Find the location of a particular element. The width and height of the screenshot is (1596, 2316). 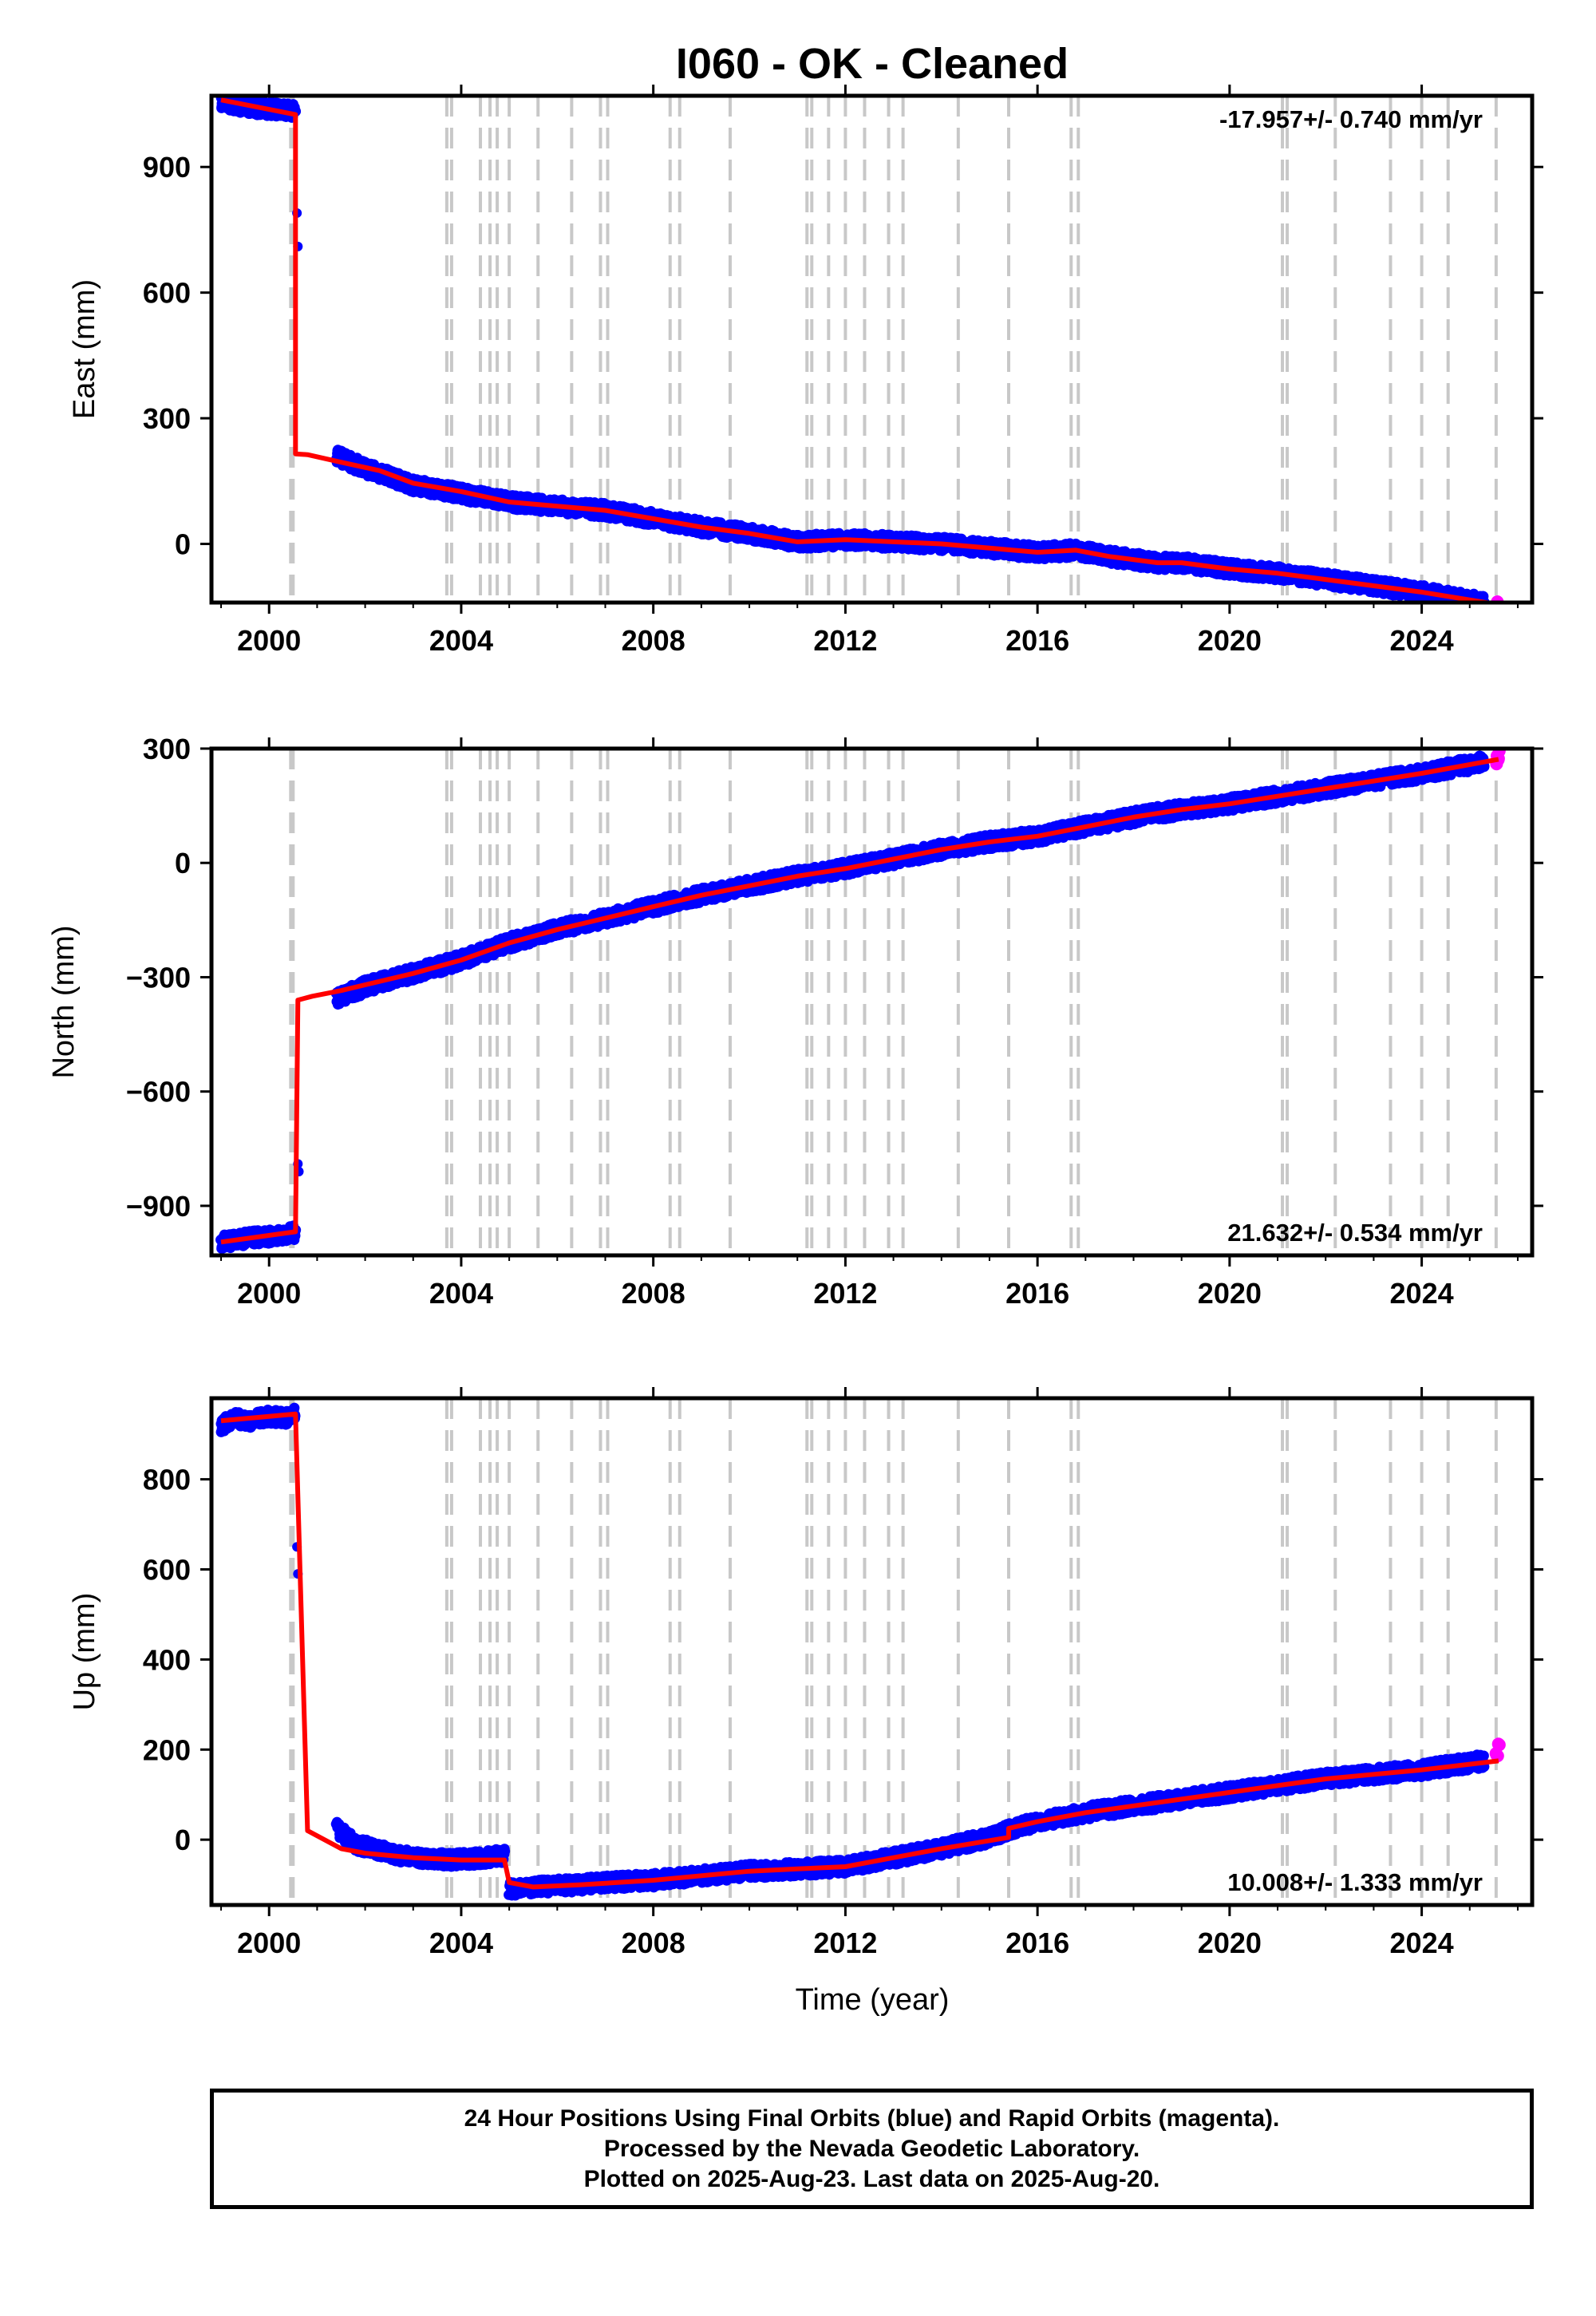

x-tick-label: 2012 is located at coordinates (845, 640).